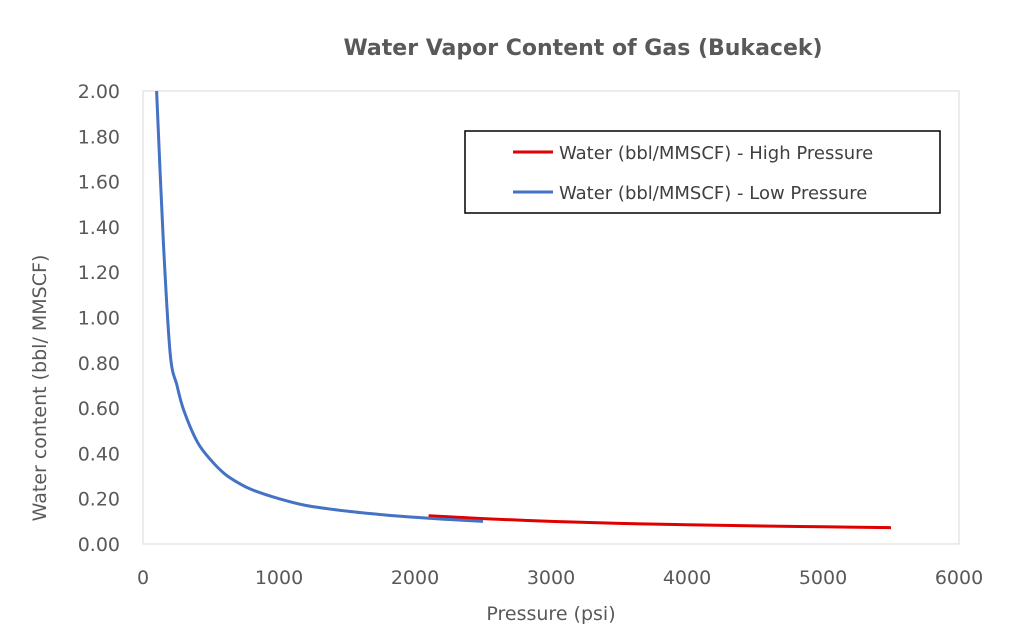 This screenshot has width=1034, height=640. Describe the element at coordinates (99, 137) in the screenshot. I see `y-tick-label: 1.80` at that location.